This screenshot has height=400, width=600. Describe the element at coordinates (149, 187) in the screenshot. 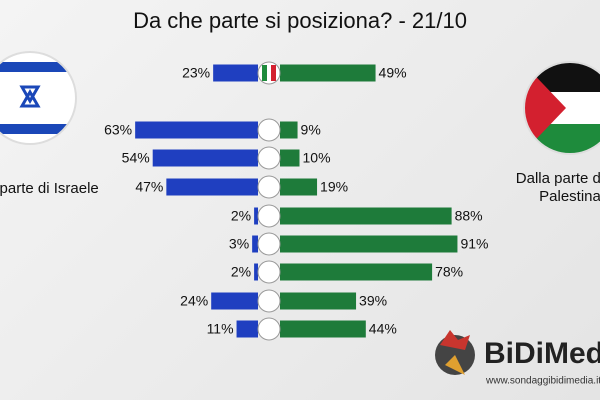

I see `value-label-left: 47%` at that location.